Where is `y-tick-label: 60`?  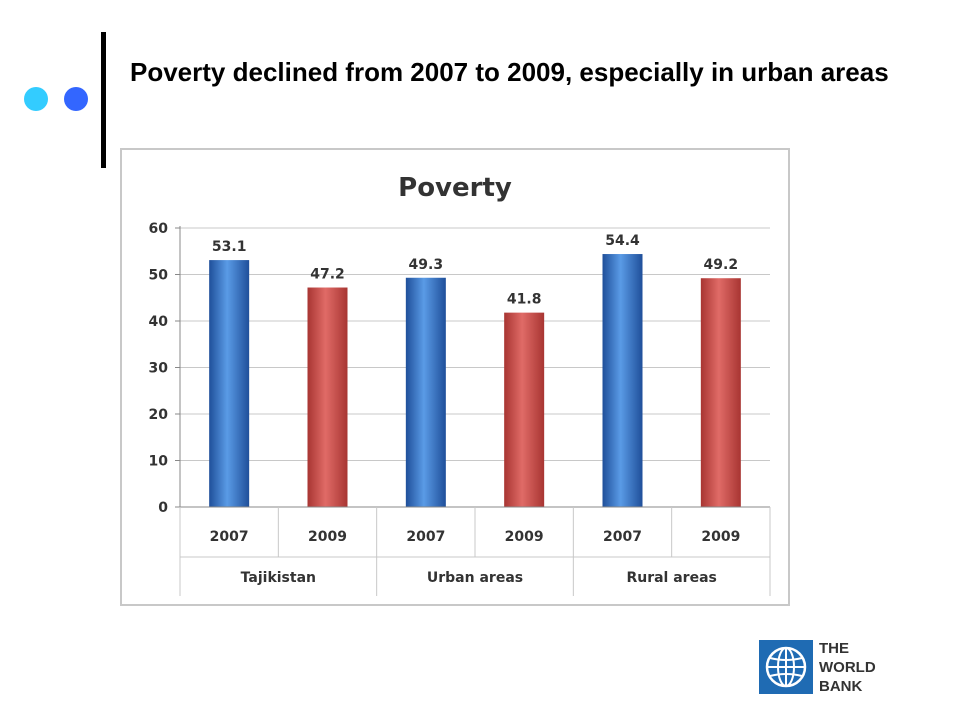
y-tick-label: 60 is located at coordinates (159, 229).